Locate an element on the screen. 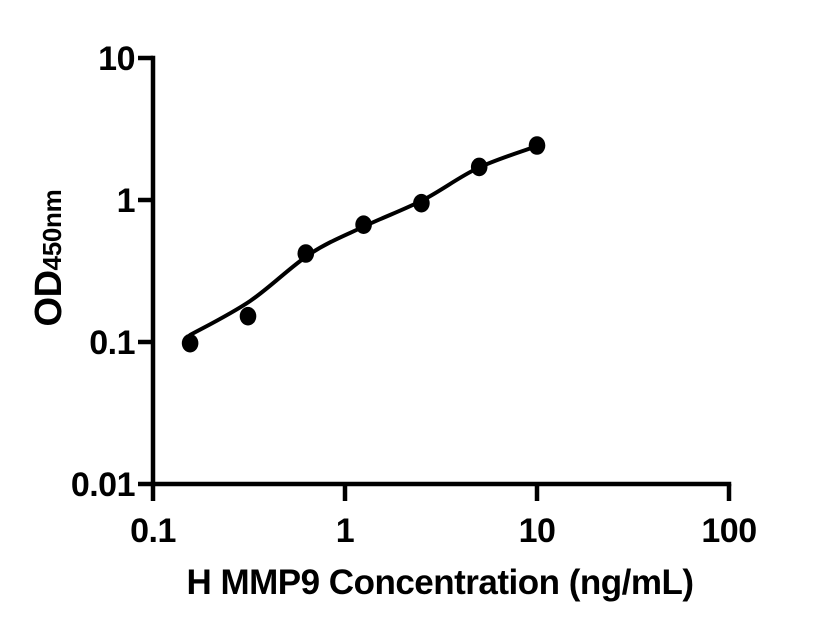  x-axis-title: H MMP9 Concentration (ng/mL) is located at coordinates (440, 582).